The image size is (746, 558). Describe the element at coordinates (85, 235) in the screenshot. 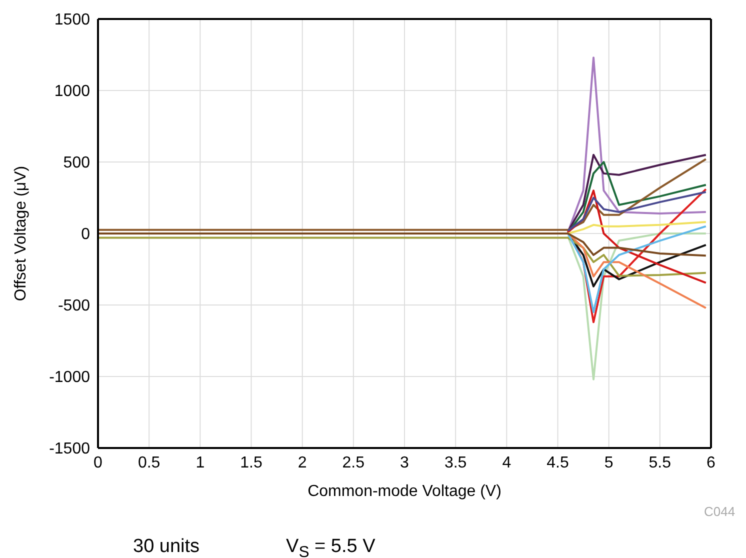

I see `y-tick-label: 0` at that location.